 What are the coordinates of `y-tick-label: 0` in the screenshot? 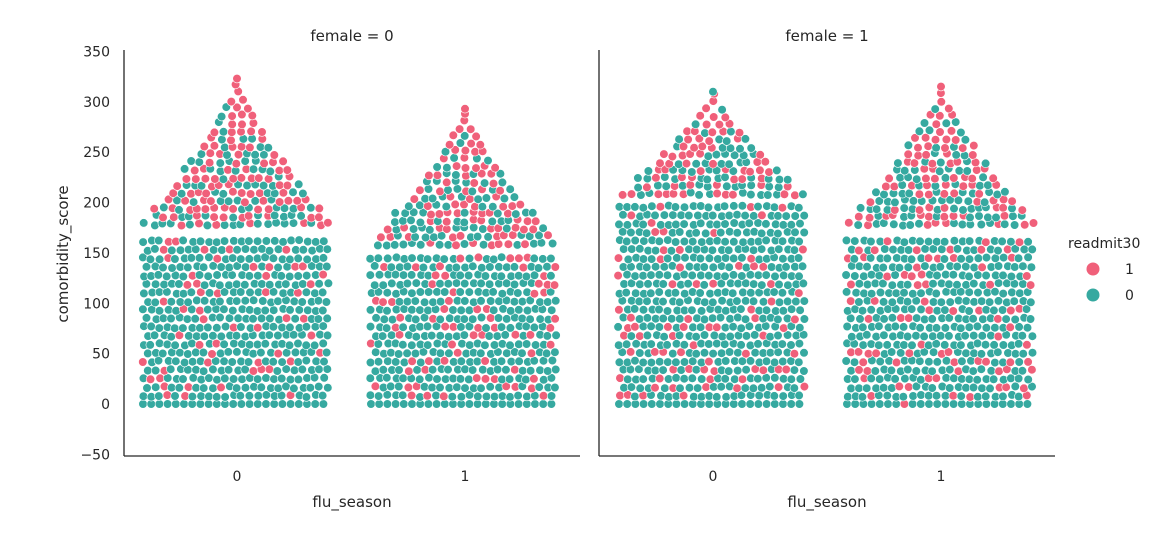 It's located at (105, 405).